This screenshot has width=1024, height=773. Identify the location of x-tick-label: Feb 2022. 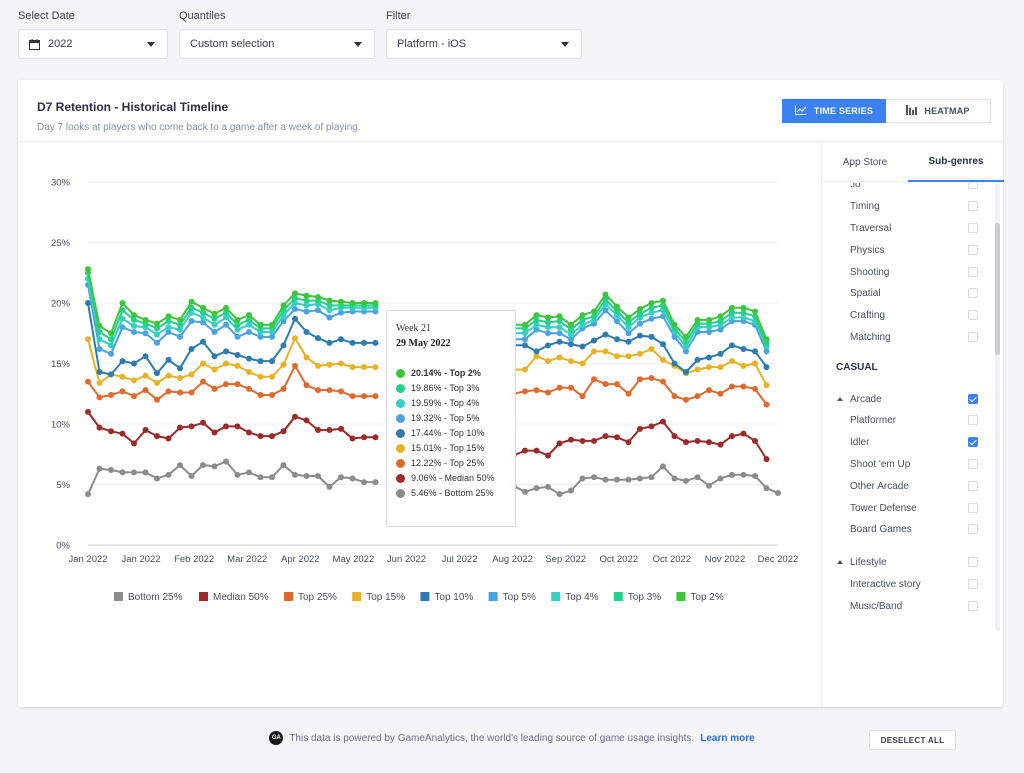
(194, 559).